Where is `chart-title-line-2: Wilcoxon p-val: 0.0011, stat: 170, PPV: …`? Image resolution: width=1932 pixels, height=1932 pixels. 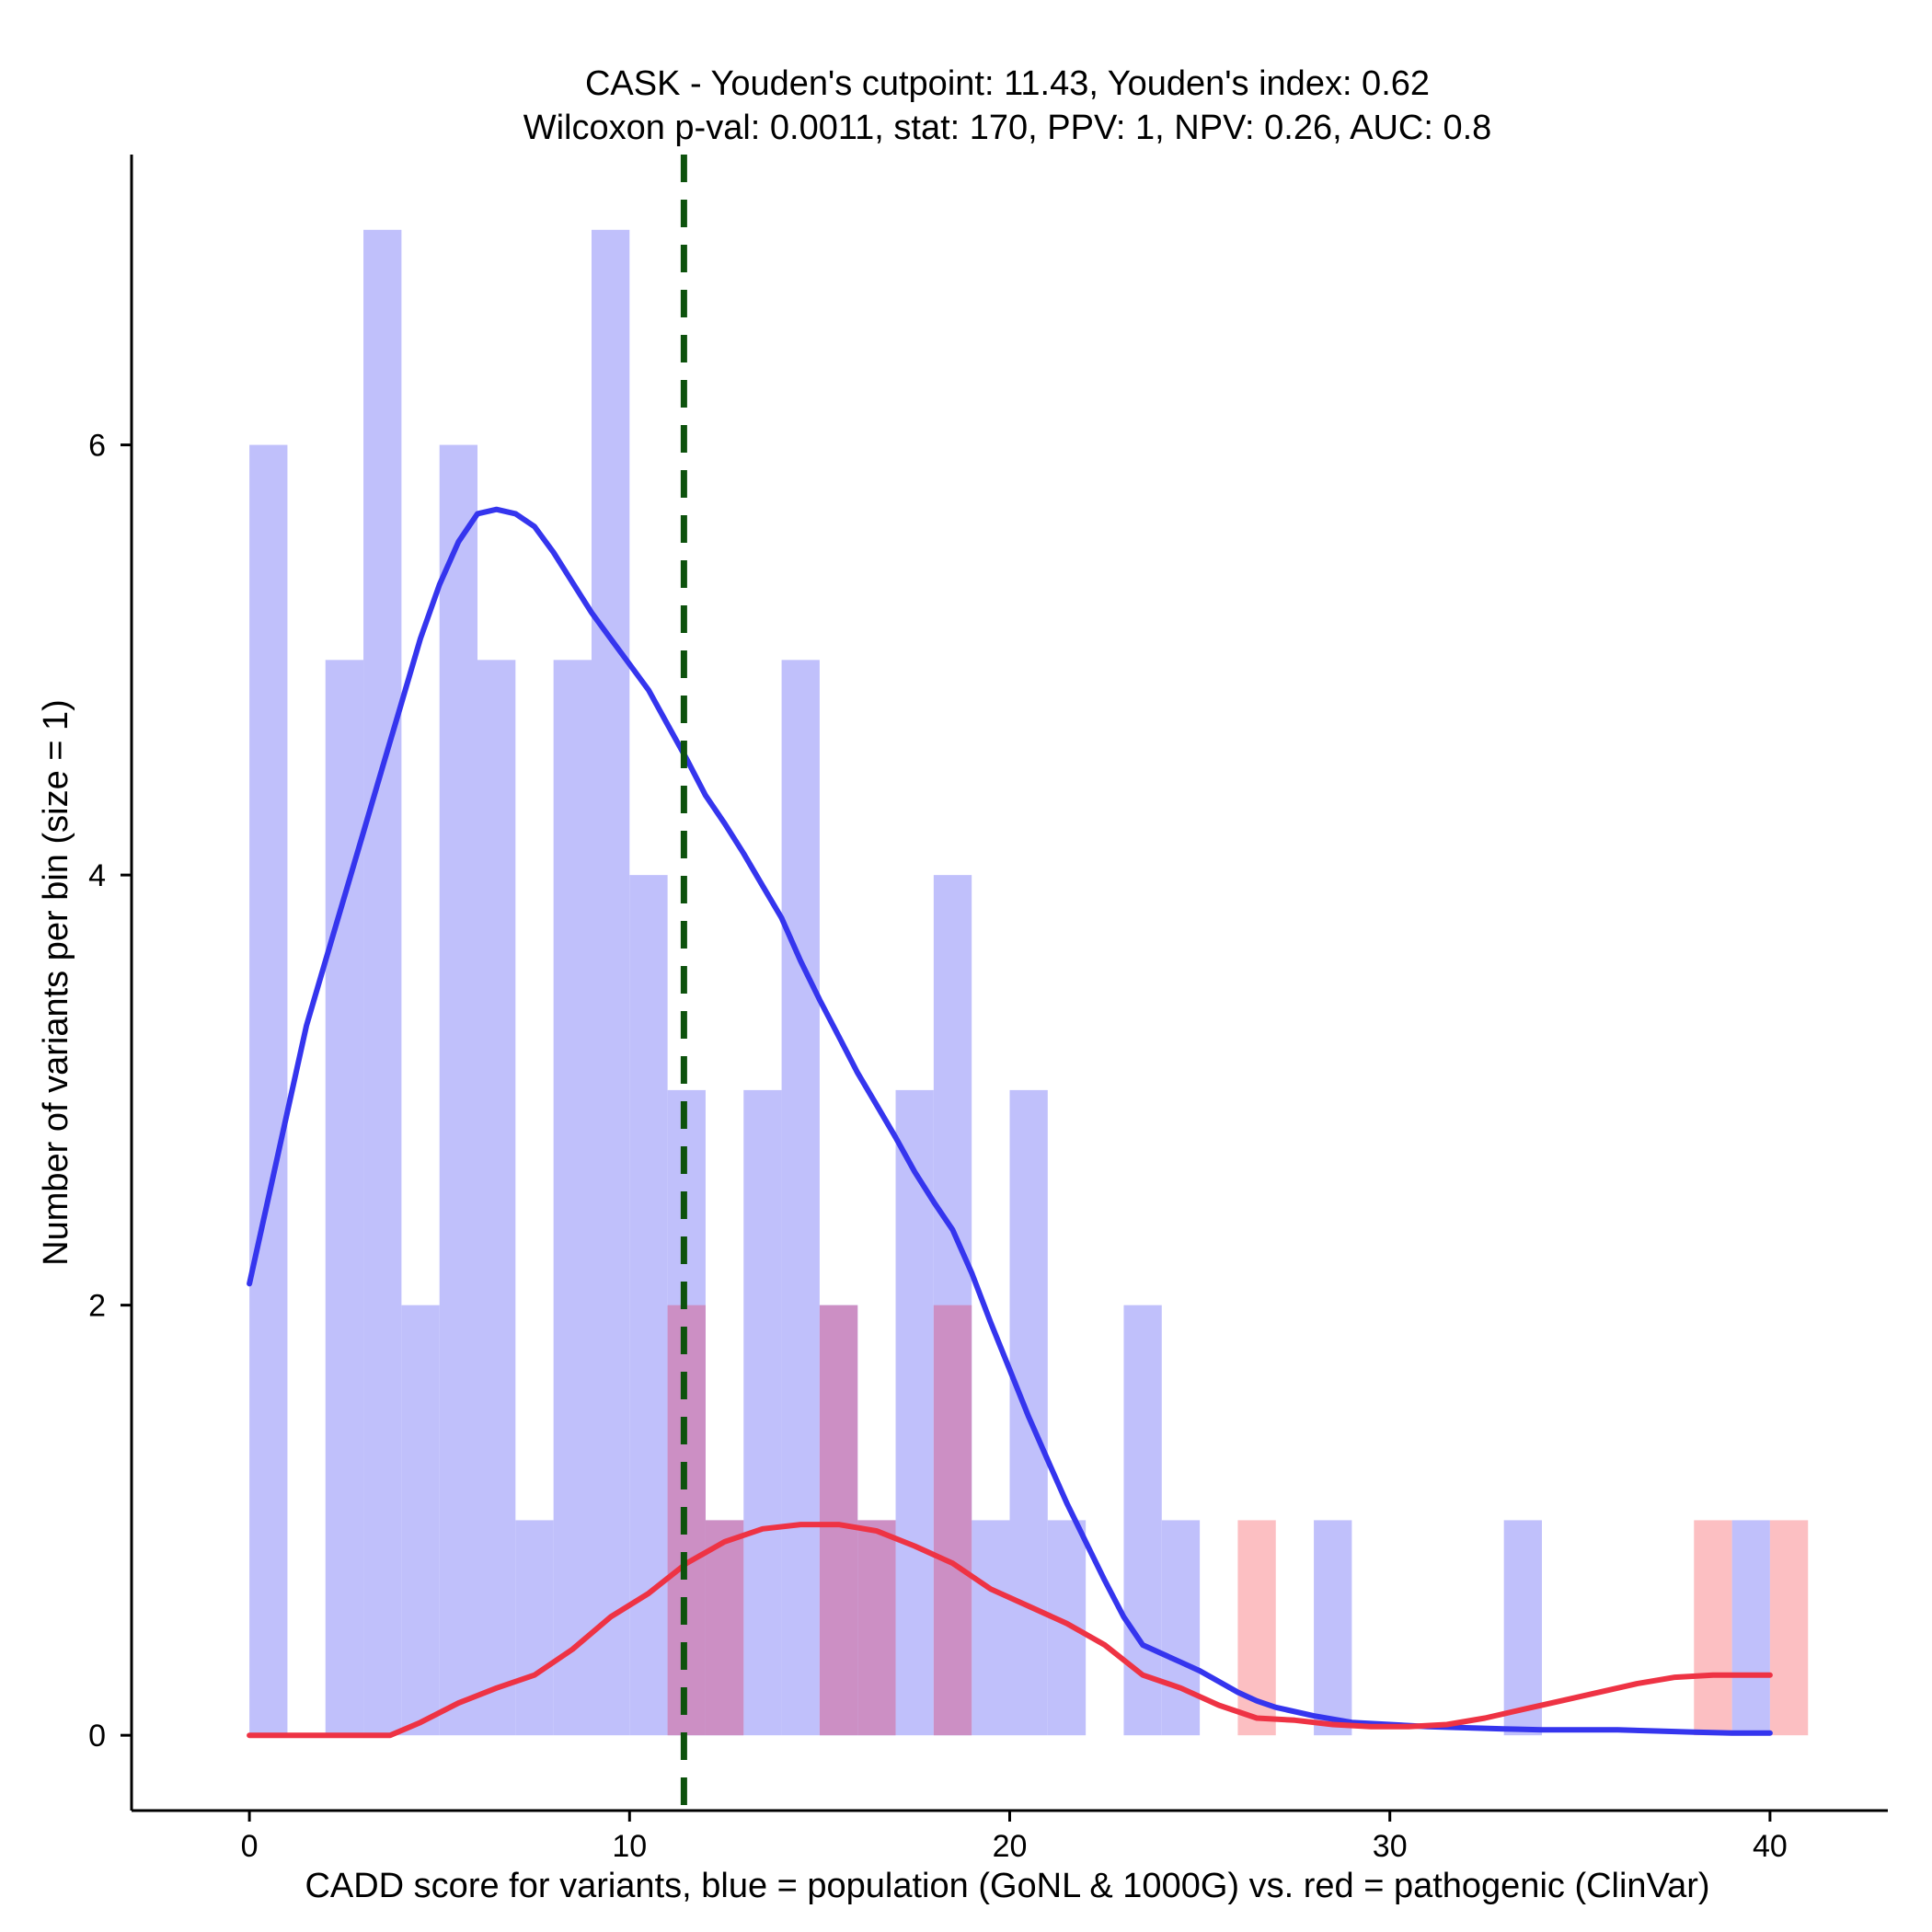
chart-title-line-2: Wilcoxon p-val: 0.0011, stat: 170, PPV: … is located at coordinates (1007, 128).